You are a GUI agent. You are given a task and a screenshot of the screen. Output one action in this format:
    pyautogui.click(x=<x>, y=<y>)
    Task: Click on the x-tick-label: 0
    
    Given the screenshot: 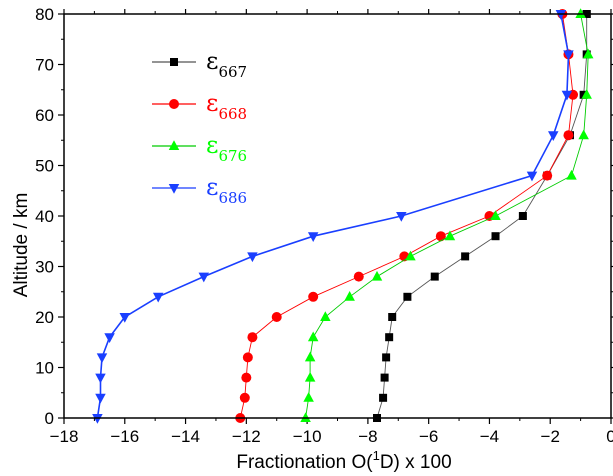 What is the action you would take?
    pyautogui.click(x=609, y=436)
    